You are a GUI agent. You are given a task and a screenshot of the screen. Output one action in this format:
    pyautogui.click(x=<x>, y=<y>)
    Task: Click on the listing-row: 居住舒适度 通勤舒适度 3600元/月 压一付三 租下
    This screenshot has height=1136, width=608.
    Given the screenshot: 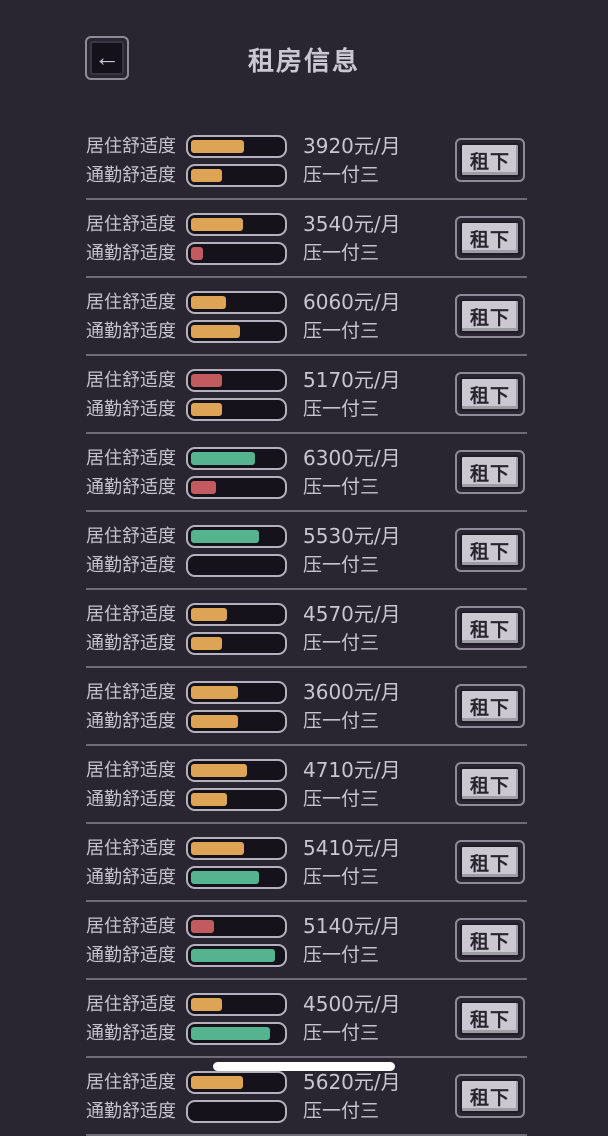 What is the action you would take?
    pyautogui.click(x=306, y=707)
    